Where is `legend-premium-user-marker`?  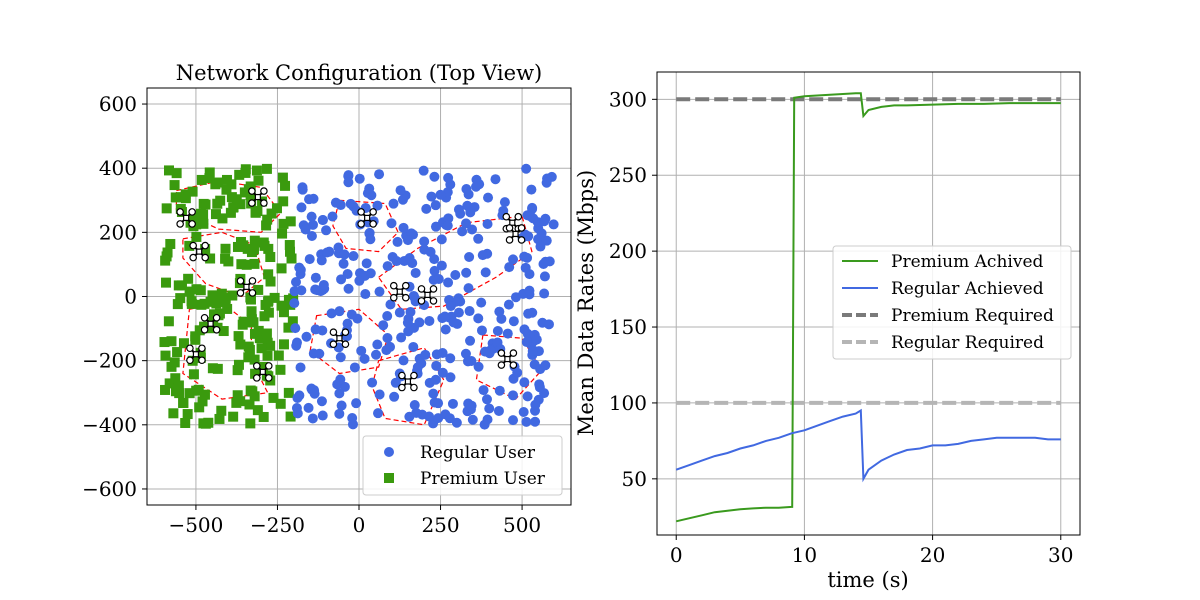 legend-premium-user-marker is located at coordinates (389, 478).